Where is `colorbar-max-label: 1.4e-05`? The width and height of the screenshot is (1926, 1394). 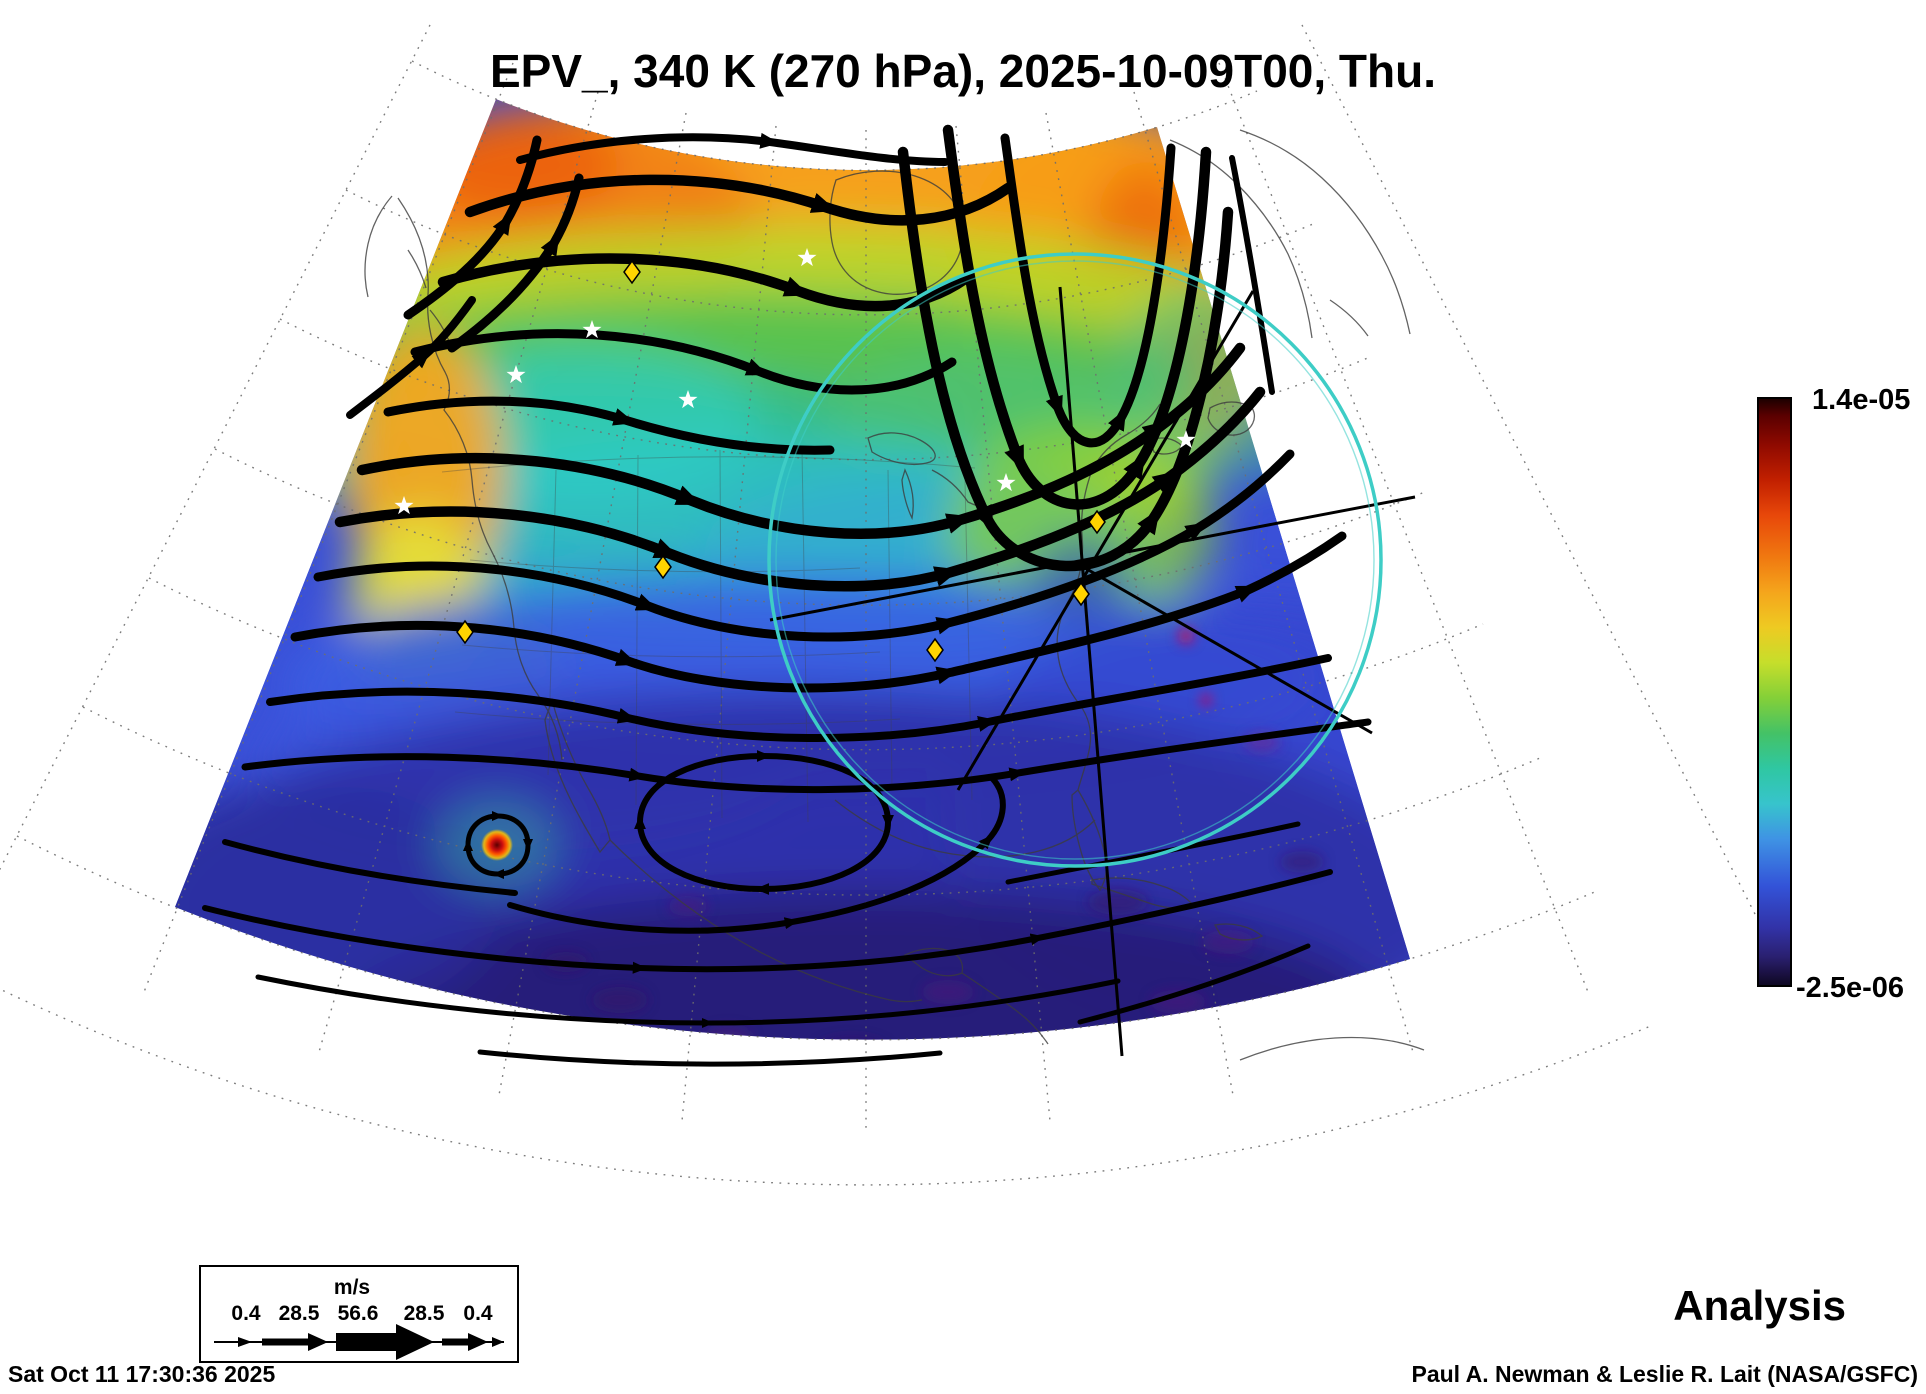
colorbar-max-label: 1.4e-05 is located at coordinates (1861, 400).